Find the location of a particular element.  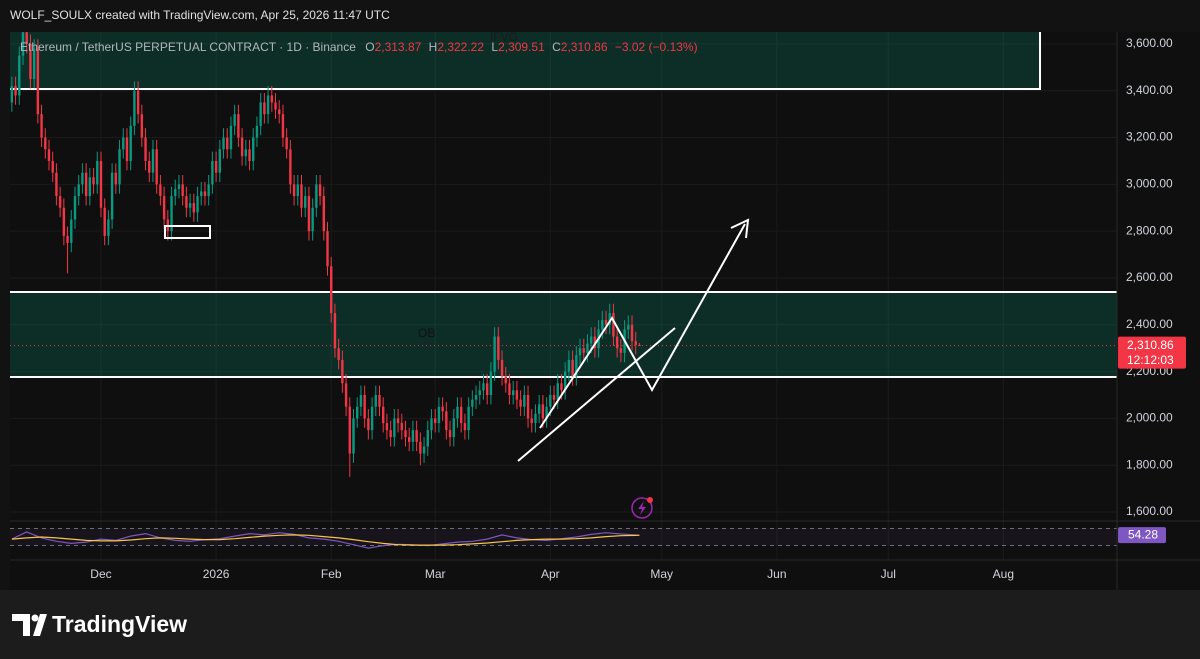

y-tick-label: 2,800.00 is located at coordinates (1149, 230).